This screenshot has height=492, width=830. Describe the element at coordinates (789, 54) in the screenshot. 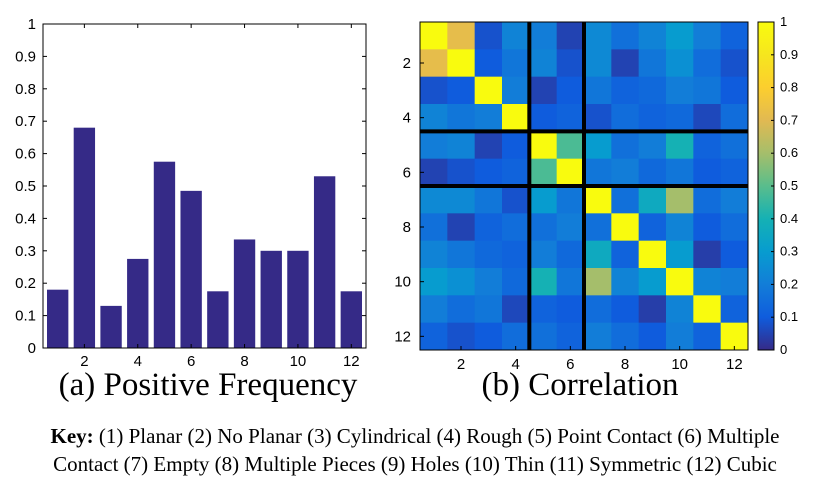

I see `colorbar-tick-label: 0.9` at that location.